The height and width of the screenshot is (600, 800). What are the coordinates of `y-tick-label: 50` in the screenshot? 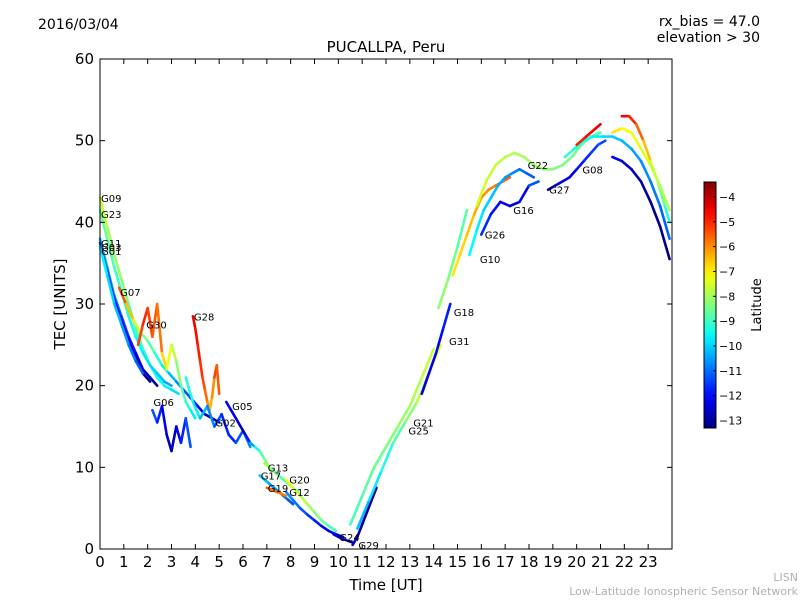 It's located at (84, 141).